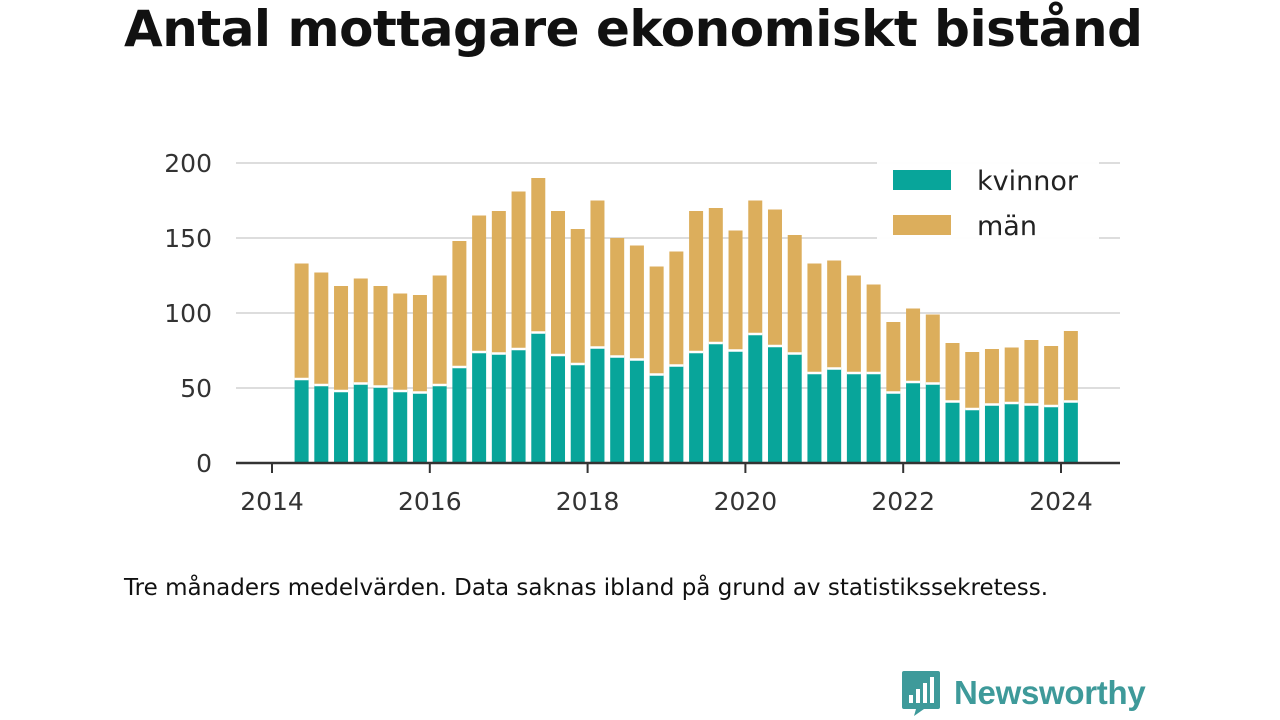  What do you see at coordinates (188, 163) in the screenshot?
I see `y-tick-label: 200` at bounding box center [188, 163].